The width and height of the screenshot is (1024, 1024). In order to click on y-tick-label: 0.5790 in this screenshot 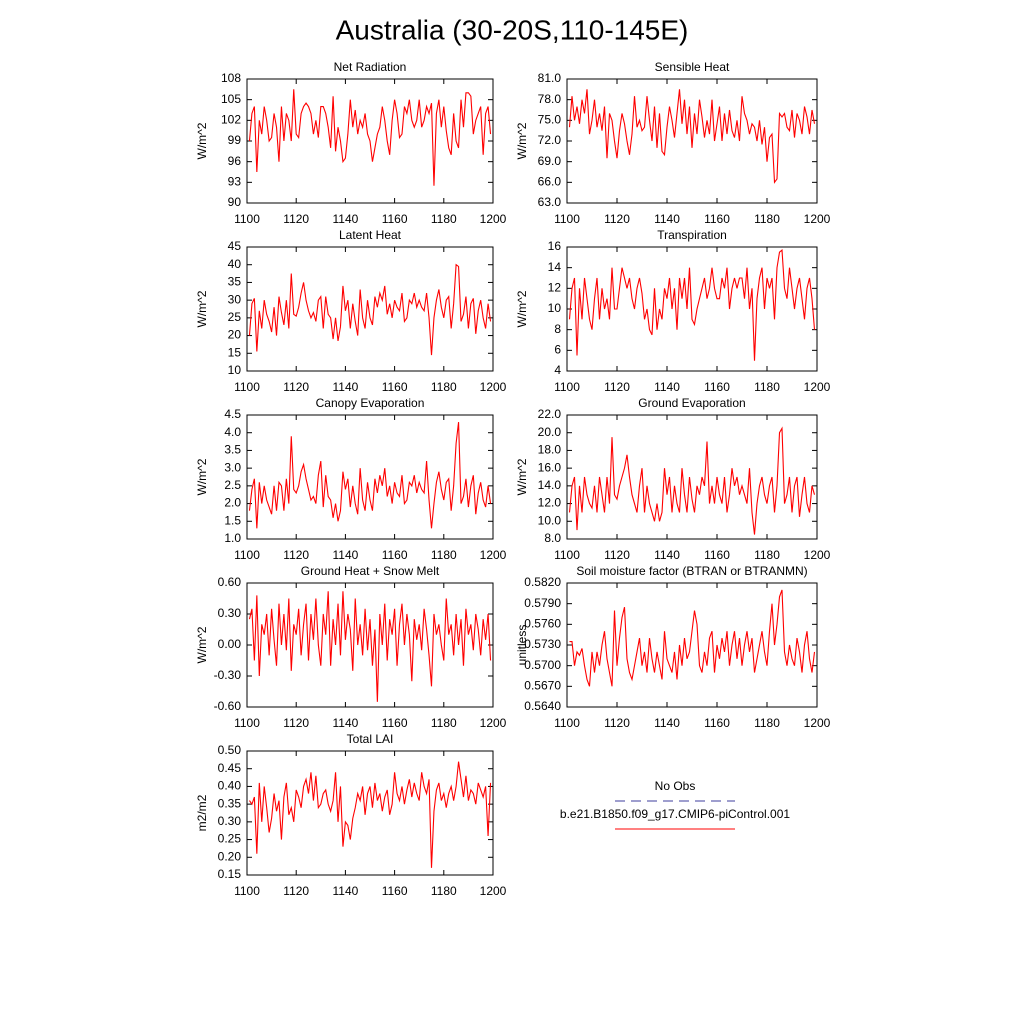, I will do `click(542, 603)`.